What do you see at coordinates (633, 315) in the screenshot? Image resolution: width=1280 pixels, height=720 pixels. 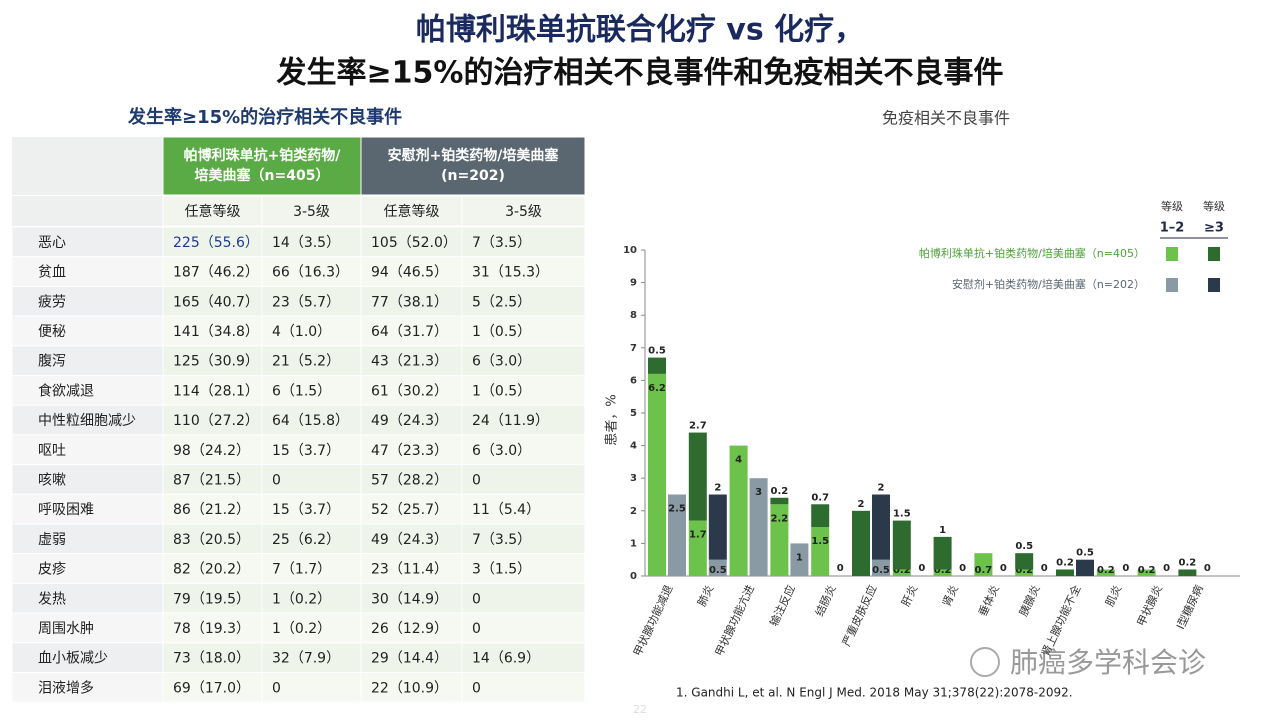 I see `y-tick-label: 8` at bounding box center [633, 315].